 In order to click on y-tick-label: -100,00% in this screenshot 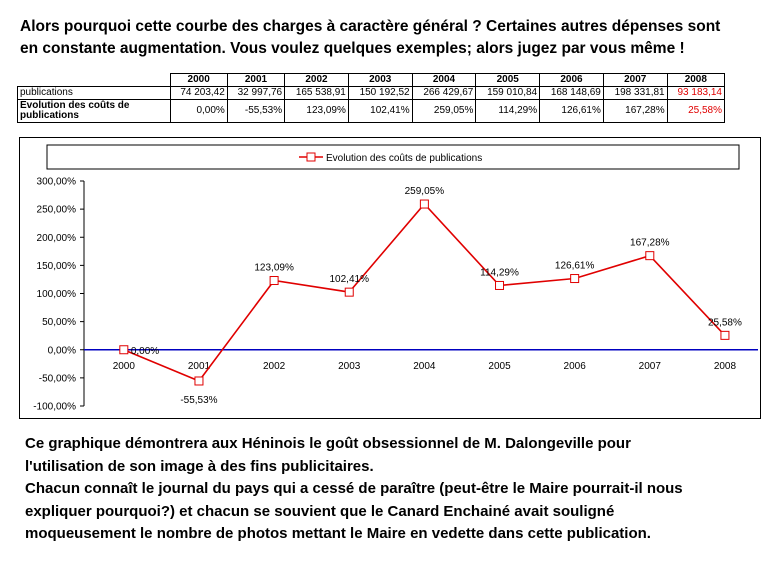, I will do `click(54, 407)`.